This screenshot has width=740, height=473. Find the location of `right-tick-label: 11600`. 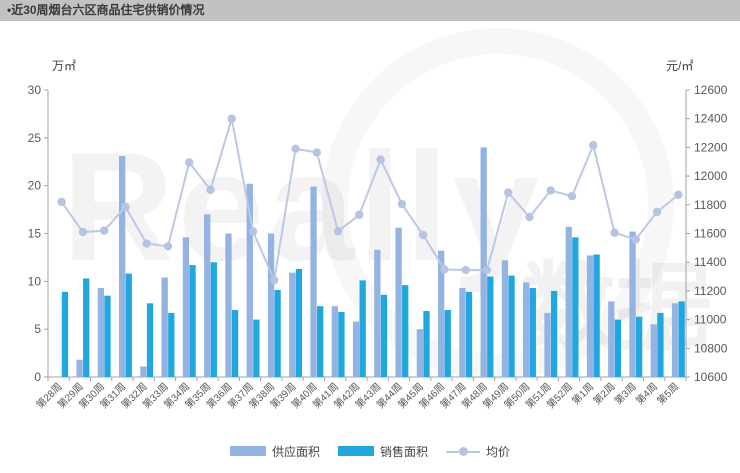

right-tick-label: 11600 is located at coordinates (710, 234).